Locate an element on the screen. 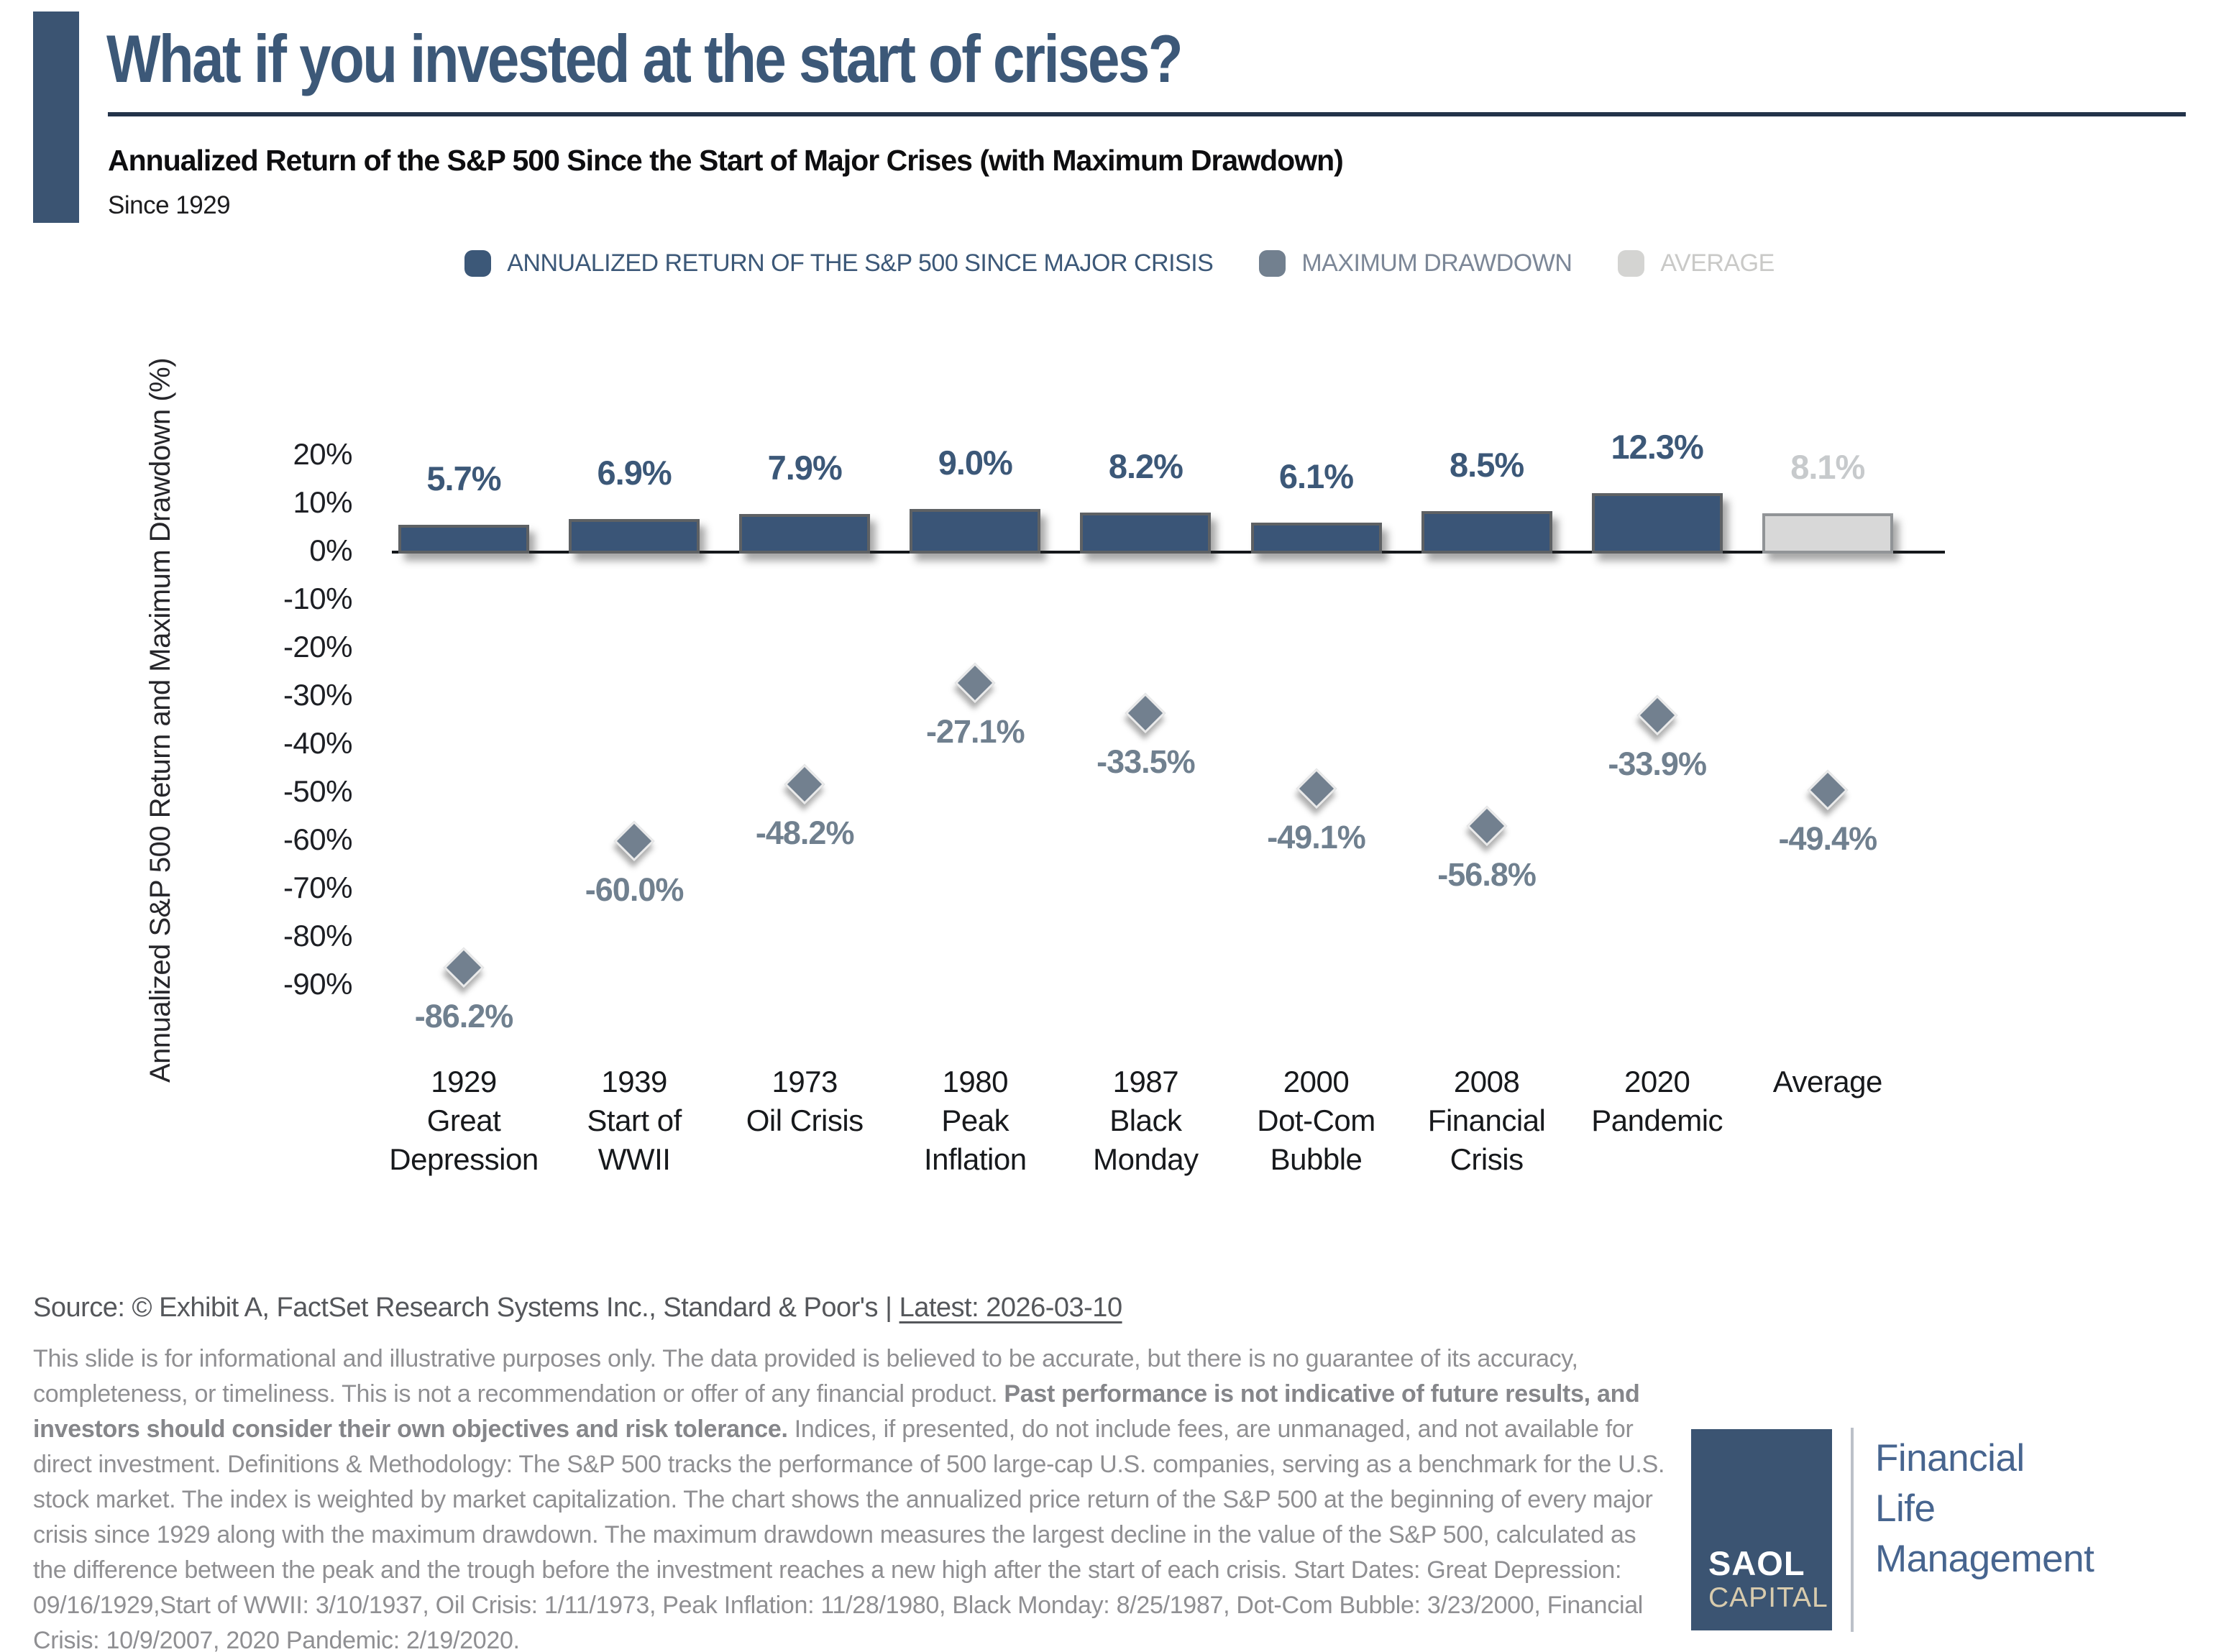 This screenshot has width=2239, height=1652. legend-swatch-average-icon is located at coordinates (1632, 263).